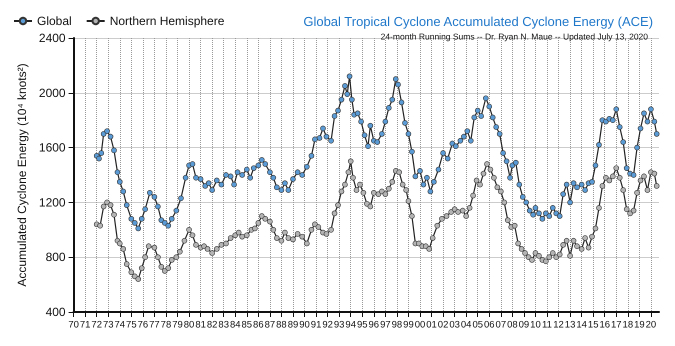 The image size is (675, 346). What do you see at coordinates (200, 325) in the screenshot?
I see `x-tick-label: 81` at bounding box center [200, 325].